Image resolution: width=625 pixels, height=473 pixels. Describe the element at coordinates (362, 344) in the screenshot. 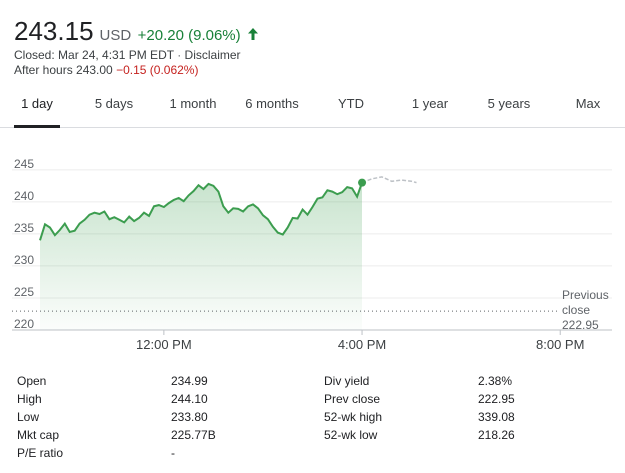

I see `x-tick-label: 4:00 PM` at that location.